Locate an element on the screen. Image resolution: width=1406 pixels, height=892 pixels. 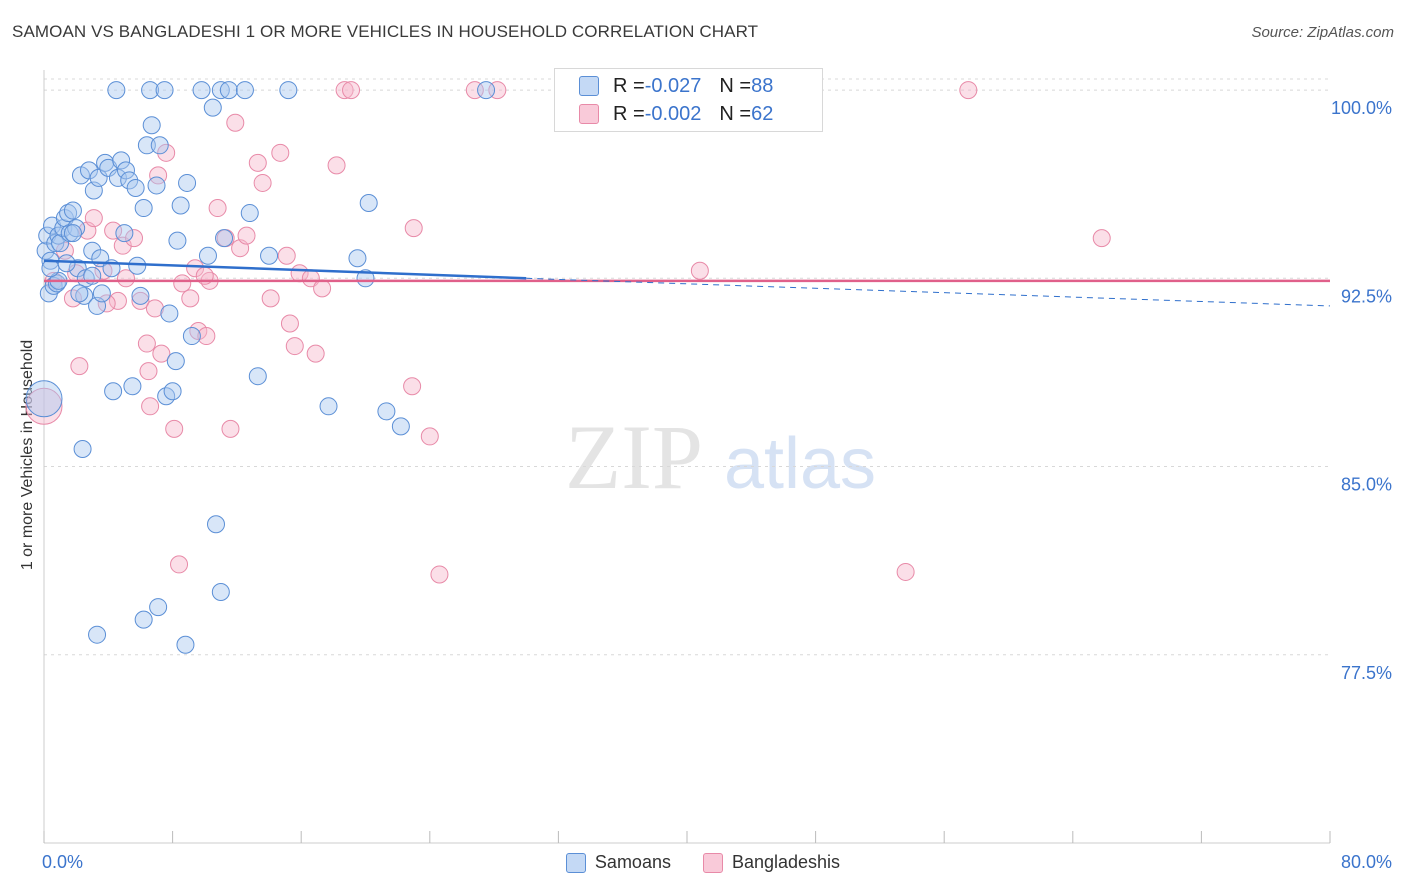
source-label: Source: ZipAtlas.com is located at coordinates (1322, 32).